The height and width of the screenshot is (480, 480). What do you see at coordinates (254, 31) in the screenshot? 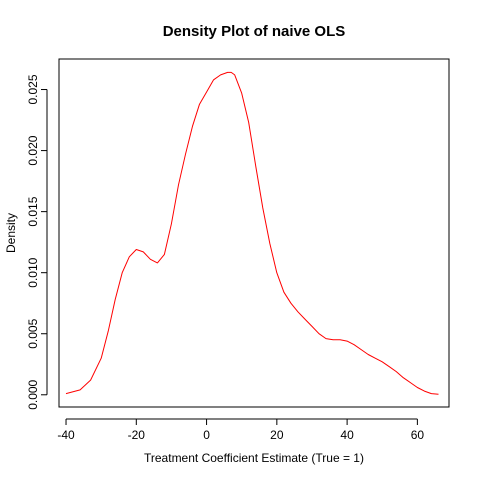
I see `chart-title: Density Plot of naive OLS` at bounding box center [254, 31].